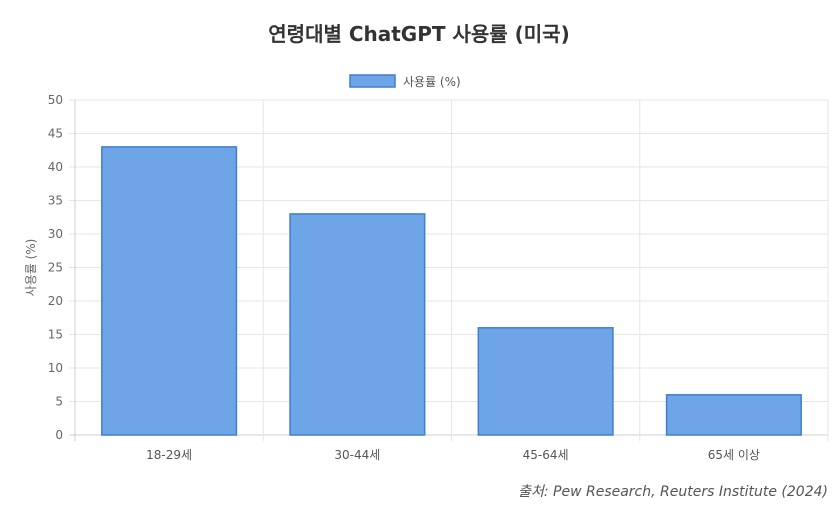 Image resolution: width=838 pixels, height=508 pixels. Describe the element at coordinates (55, 234) in the screenshot. I see `y-tick-label: 30` at that location.